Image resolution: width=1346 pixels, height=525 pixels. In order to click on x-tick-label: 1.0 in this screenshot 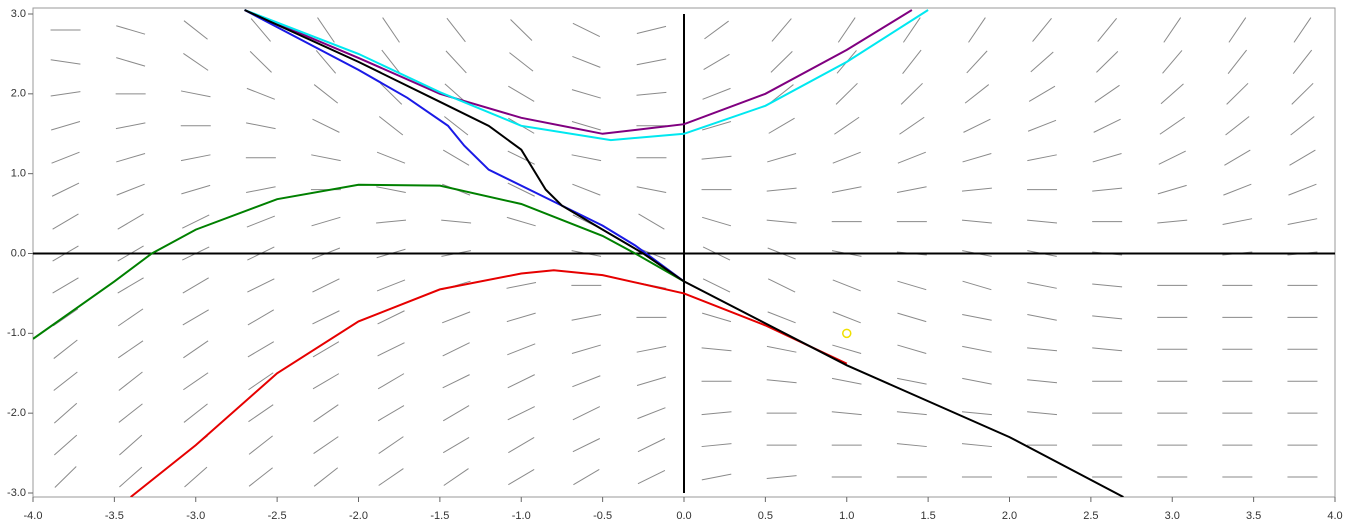, I will do `click(846, 516)`.